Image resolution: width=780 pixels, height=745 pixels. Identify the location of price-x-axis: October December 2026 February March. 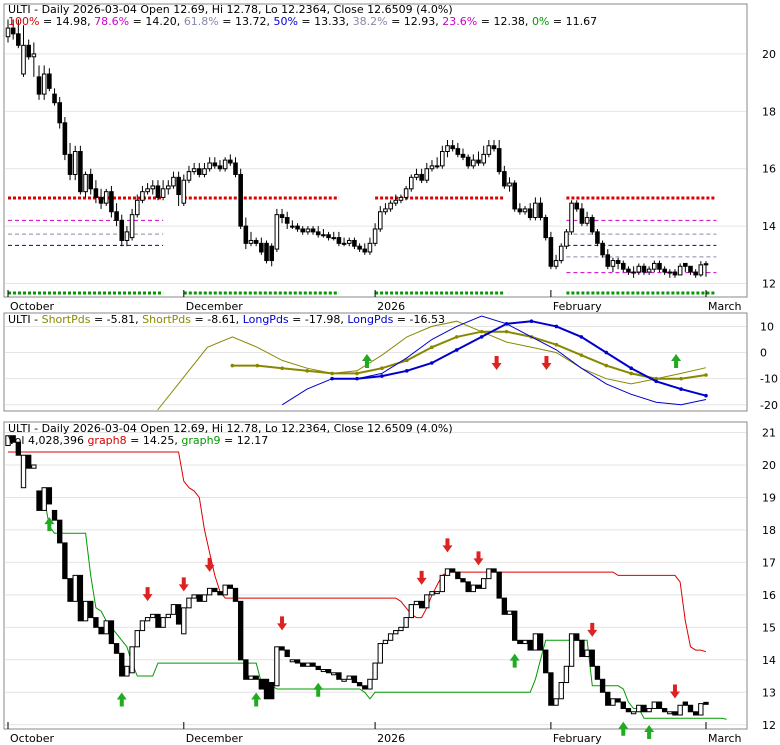
(374, 301).